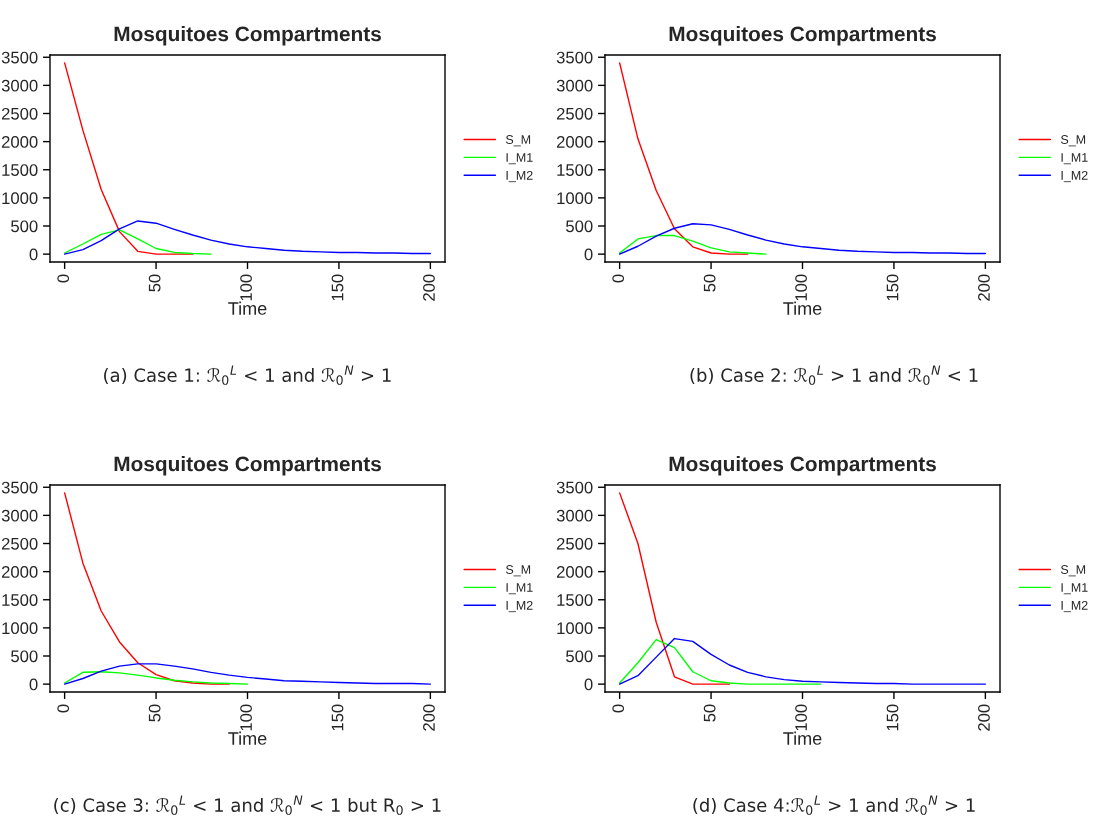 The width and height of the screenshot is (1099, 834). I want to click on text: (b) Case 2: ℛ$_{0}$$^{L}$ > 1 and ℛ$_{0}$$^{N}$ < 1, so click(834, 375).